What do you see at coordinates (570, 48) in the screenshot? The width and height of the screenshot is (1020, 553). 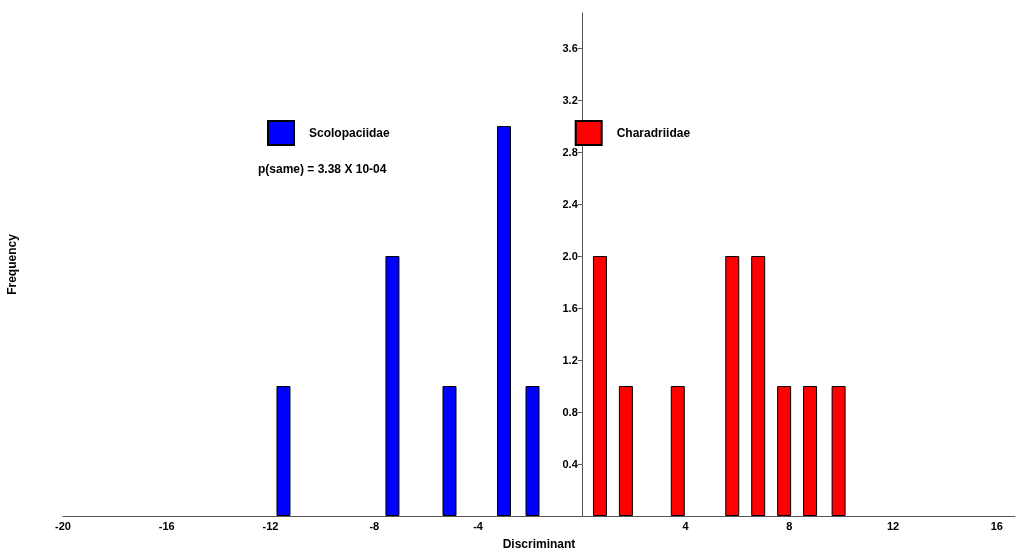 I see `y-tick-label: 3.6` at bounding box center [570, 48].